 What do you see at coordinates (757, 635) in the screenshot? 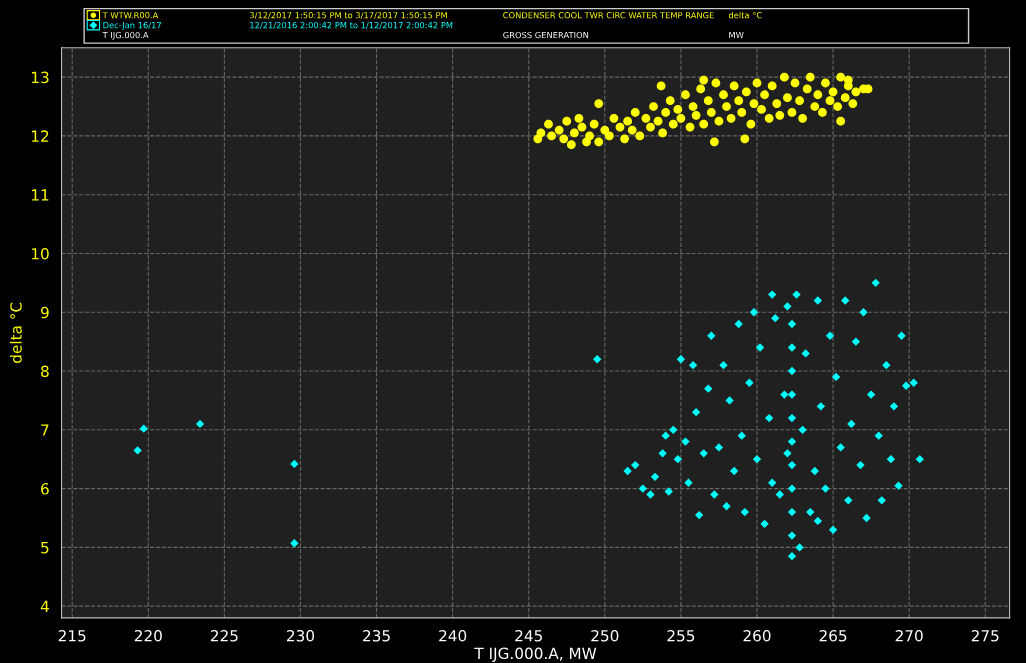
I see `x-tick-label: 260` at bounding box center [757, 635].